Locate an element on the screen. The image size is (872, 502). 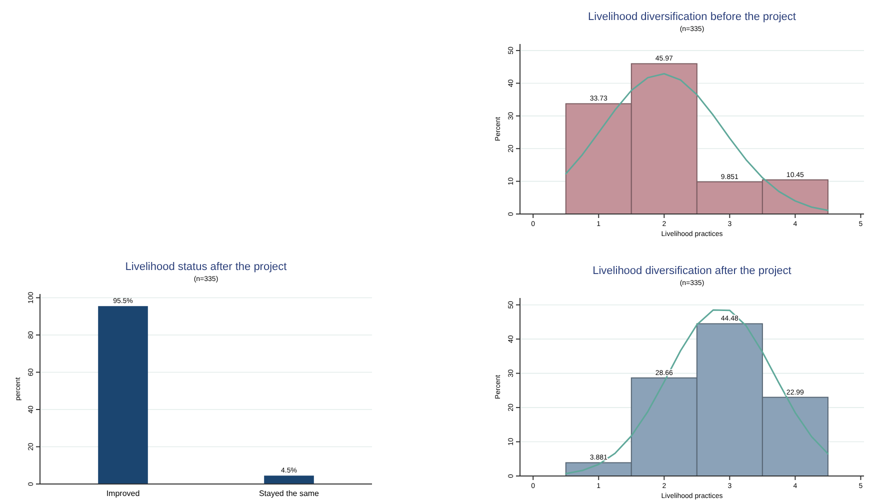
chart-title: Livelihood diversification before the project is located at coordinates (692, 17).